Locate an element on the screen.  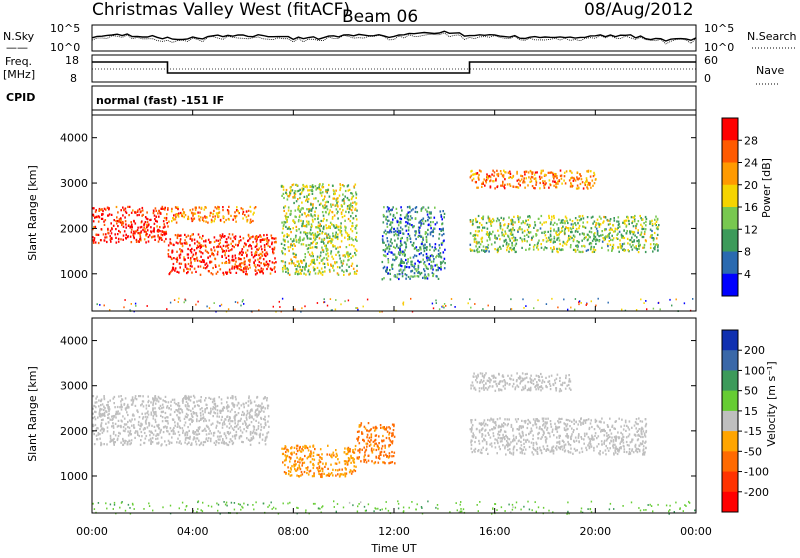
freq-label: Freq. is located at coordinates (18, 61).